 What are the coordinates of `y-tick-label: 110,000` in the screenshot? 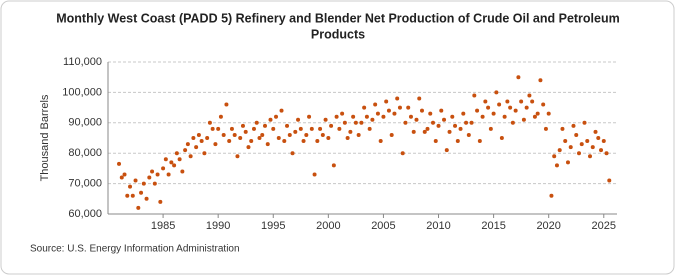 It's located at (82, 62).